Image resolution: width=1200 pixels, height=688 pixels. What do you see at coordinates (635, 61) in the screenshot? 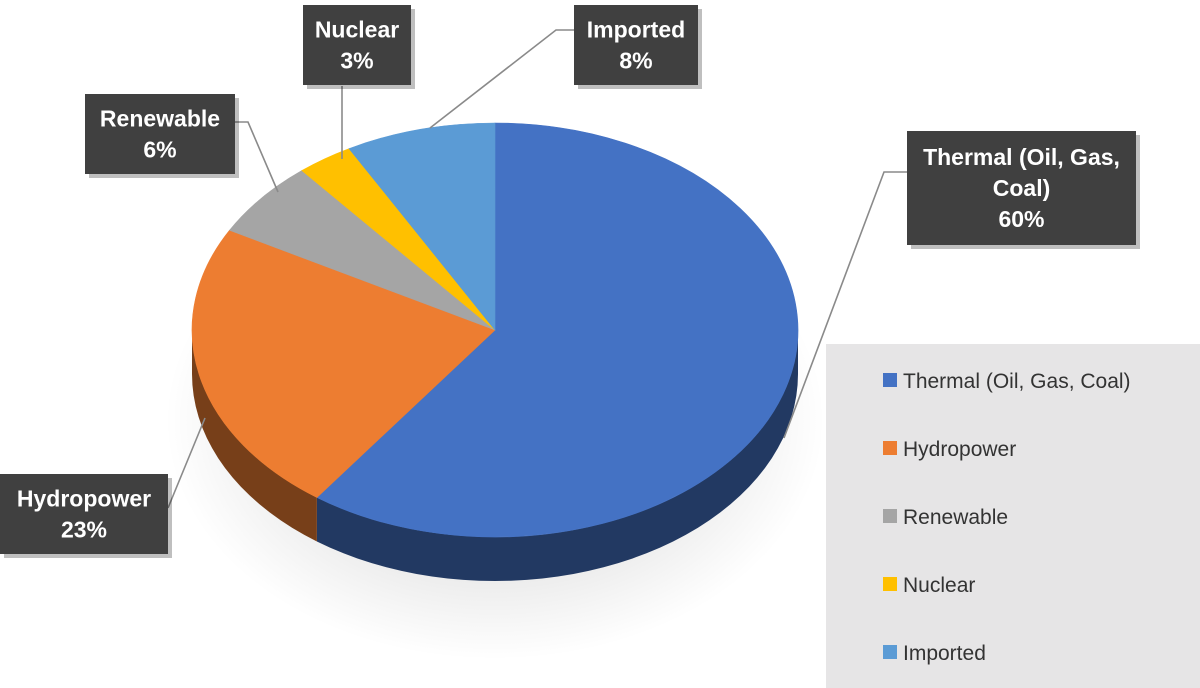
I see `data-label-value: 8%` at bounding box center [635, 61].